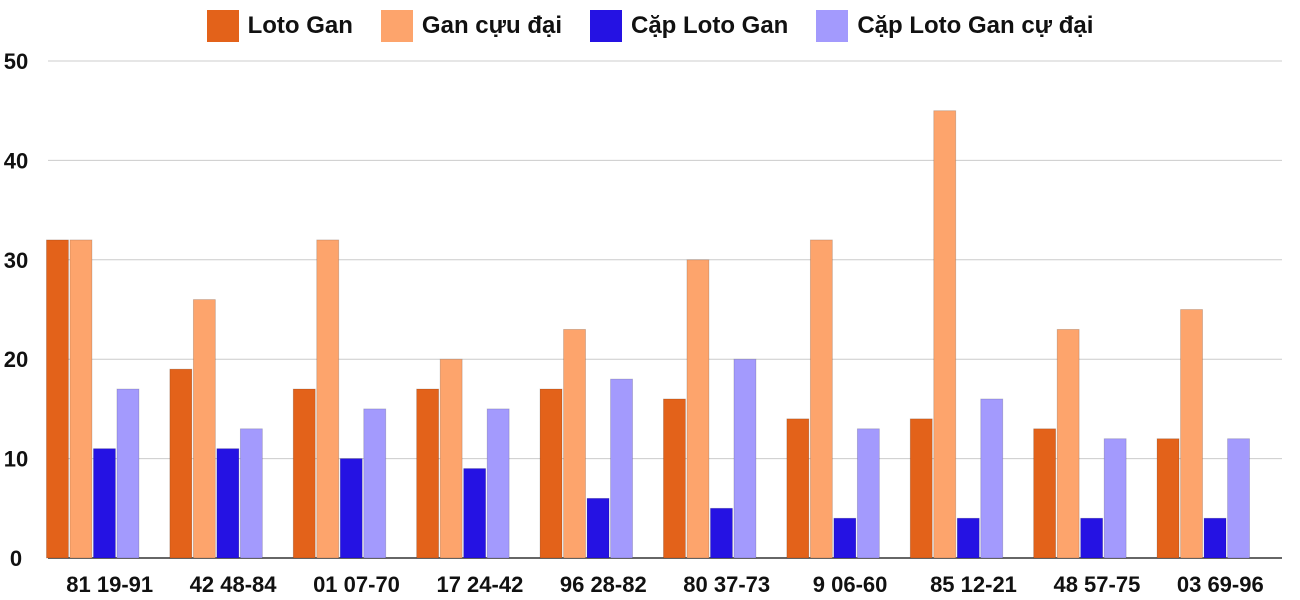 The height and width of the screenshot is (600, 1300). What do you see at coordinates (479, 584) in the screenshot?
I see `x-tick-label: 17 24-42` at bounding box center [479, 584].